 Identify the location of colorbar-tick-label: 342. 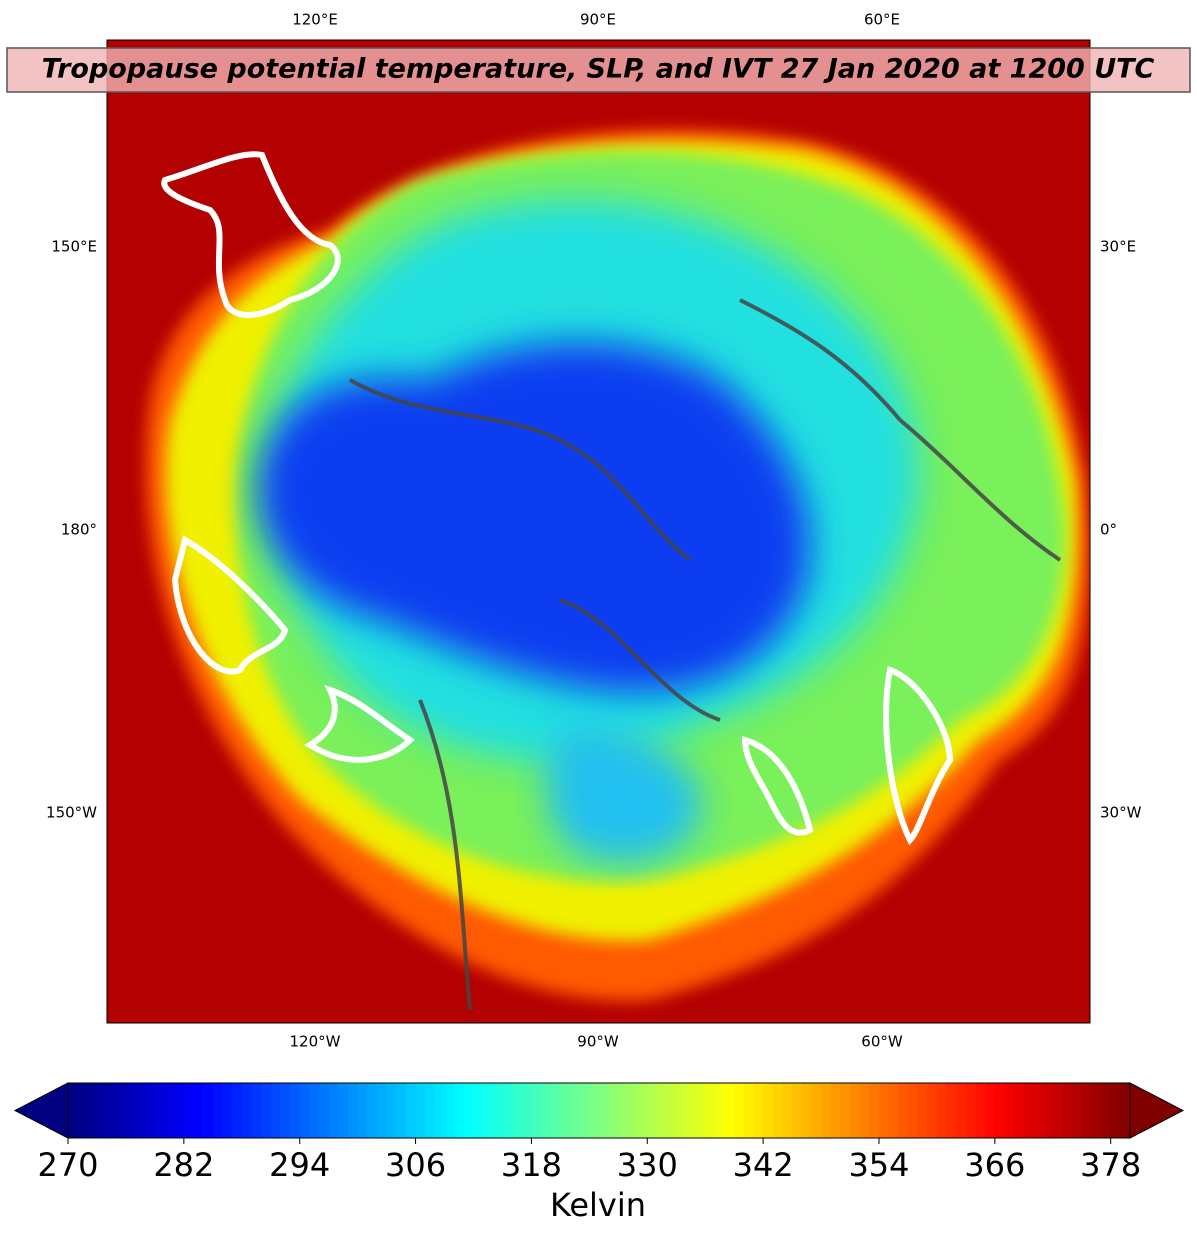
(763, 1165).